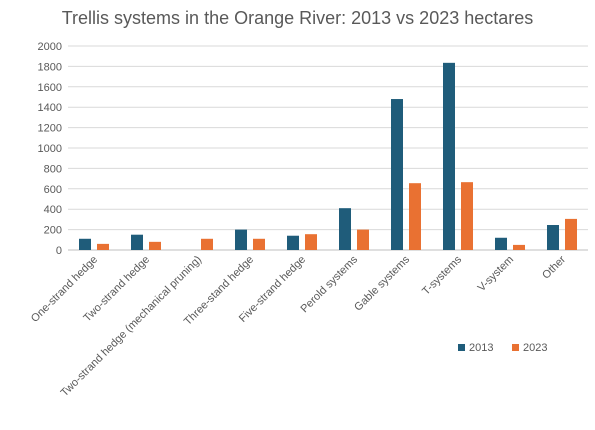 This screenshot has width=595, height=430. I want to click on legend-label: 2023, so click(535, 348).